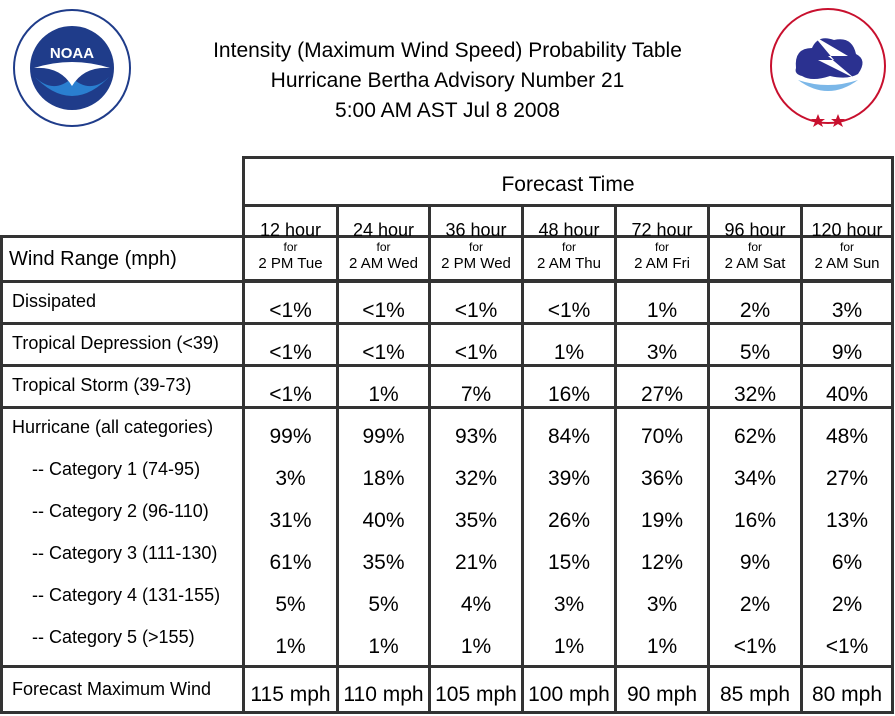  Describe the element at coordinates (847, 694) in the screenshot. I see `max-wind-cell: 80 mph` at that location.